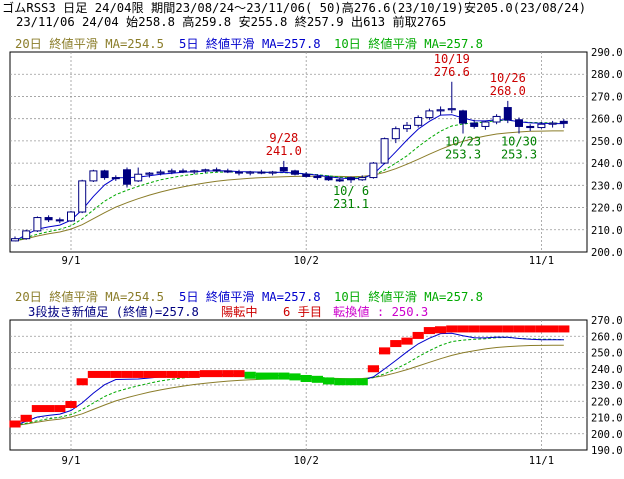 The width and height of the screenshot is (624, 479). I want to click on bottom-subtitle-state: 陽転中, so click(239, 311).